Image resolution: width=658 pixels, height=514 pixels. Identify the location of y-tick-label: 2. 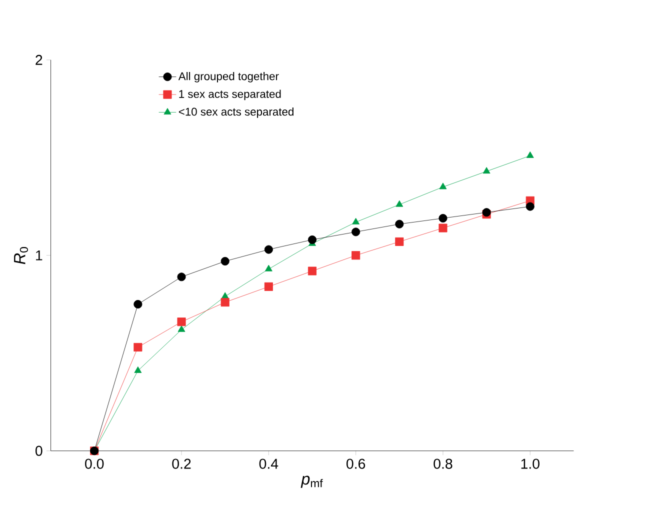
(39, 60).